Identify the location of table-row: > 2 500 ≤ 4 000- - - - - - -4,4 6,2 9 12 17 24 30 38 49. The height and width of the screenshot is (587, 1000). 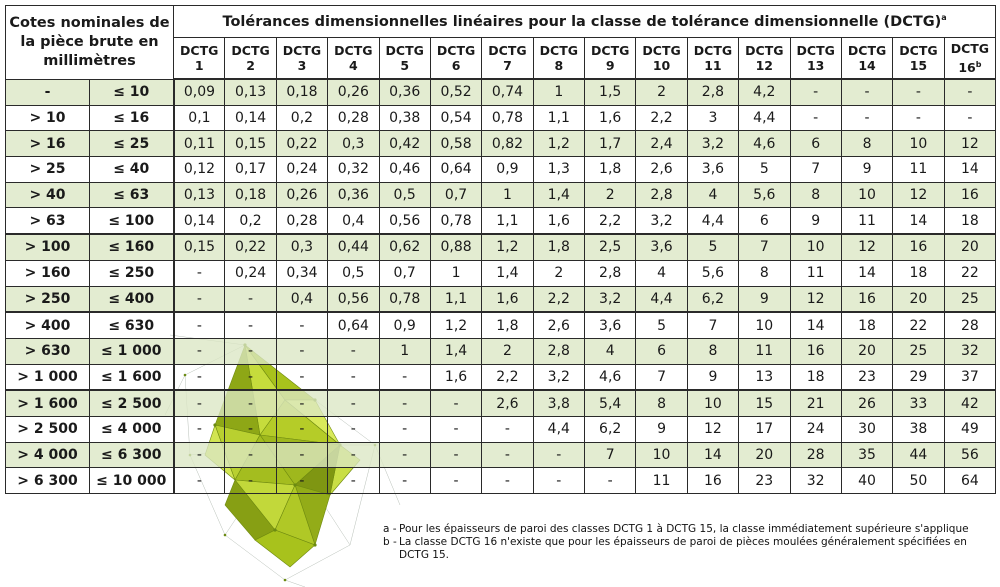
(501, 429).